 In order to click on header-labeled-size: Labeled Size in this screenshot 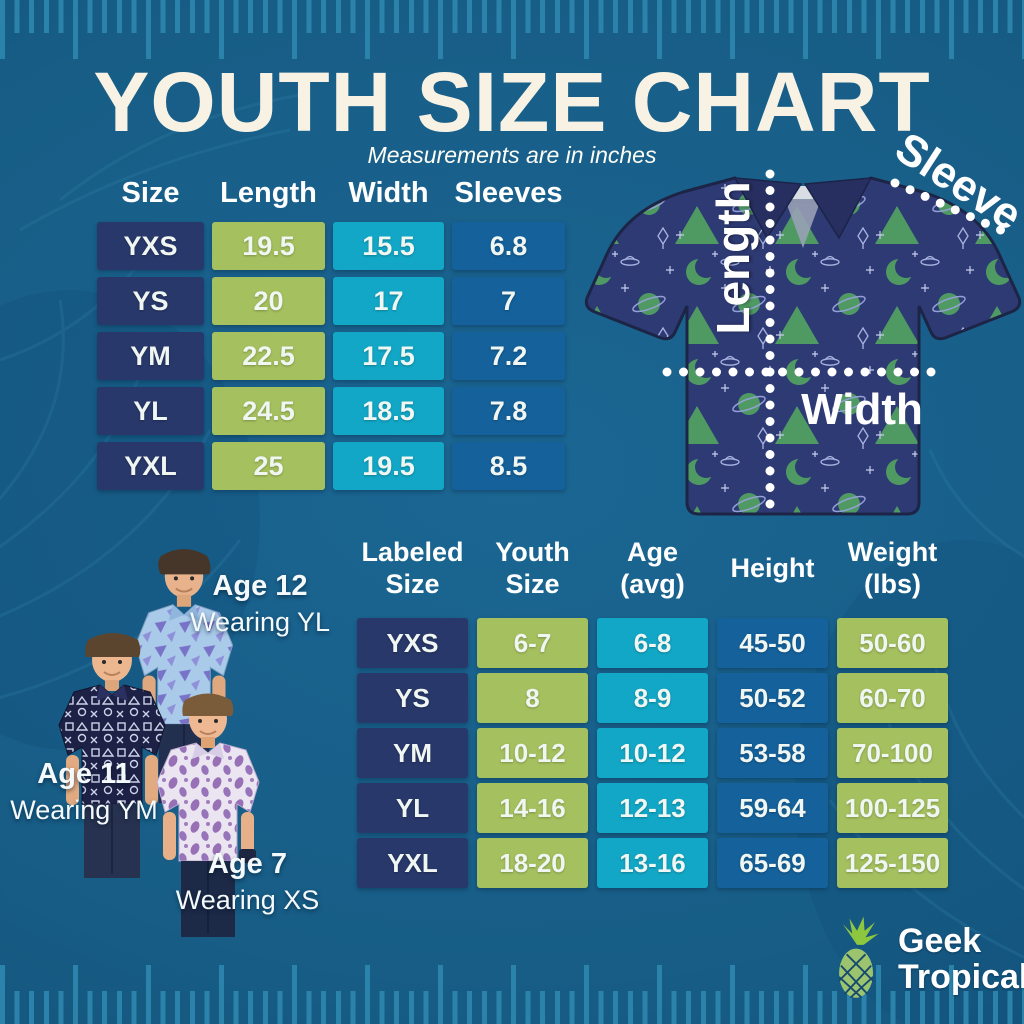, I will do `click(412, 568)`.